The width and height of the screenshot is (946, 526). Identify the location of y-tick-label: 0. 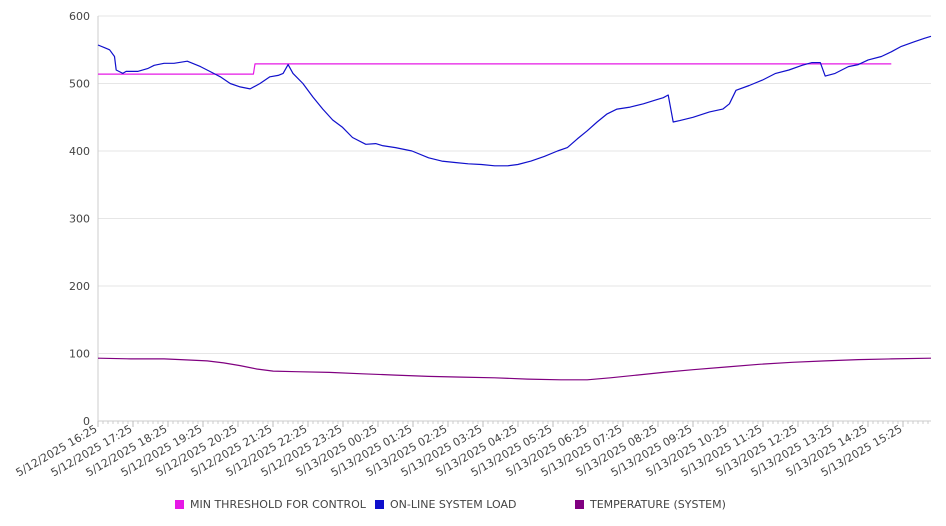
(86, 421).